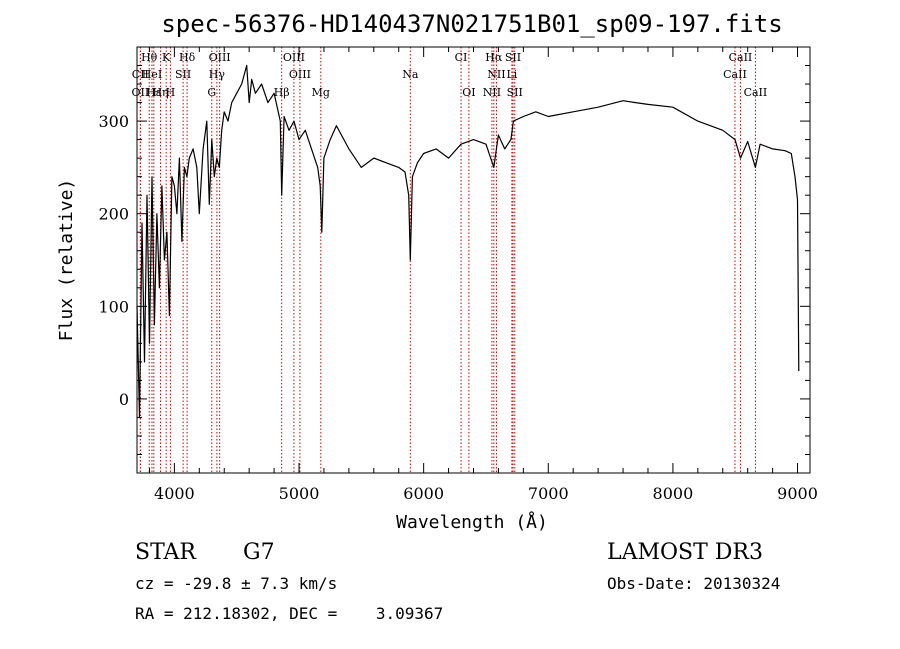  Describe the element at coordinates (211, 92) in the screenshot. I see `line-label-g: G` at that location.